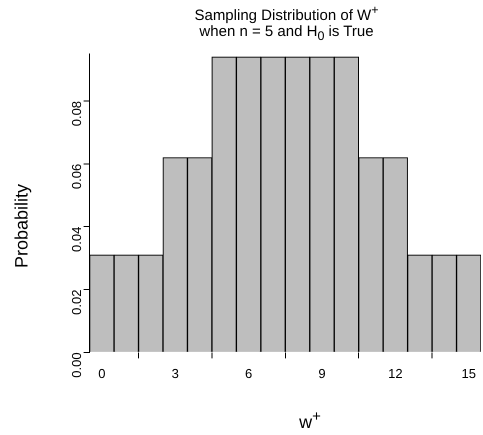  I want to click on x-tick-label: 9, so click(322, 373).